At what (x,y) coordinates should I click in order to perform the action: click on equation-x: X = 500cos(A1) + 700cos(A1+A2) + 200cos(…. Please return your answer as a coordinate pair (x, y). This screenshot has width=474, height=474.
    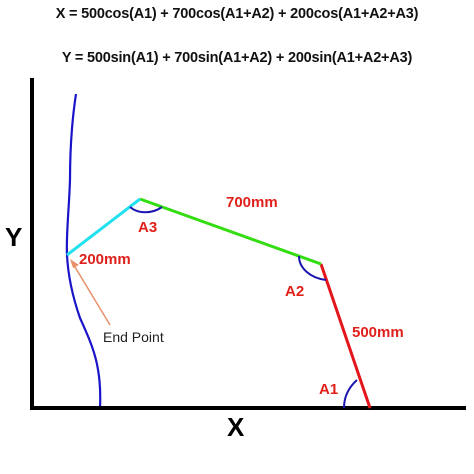
    Looking at the image, I should click on (237, 14).